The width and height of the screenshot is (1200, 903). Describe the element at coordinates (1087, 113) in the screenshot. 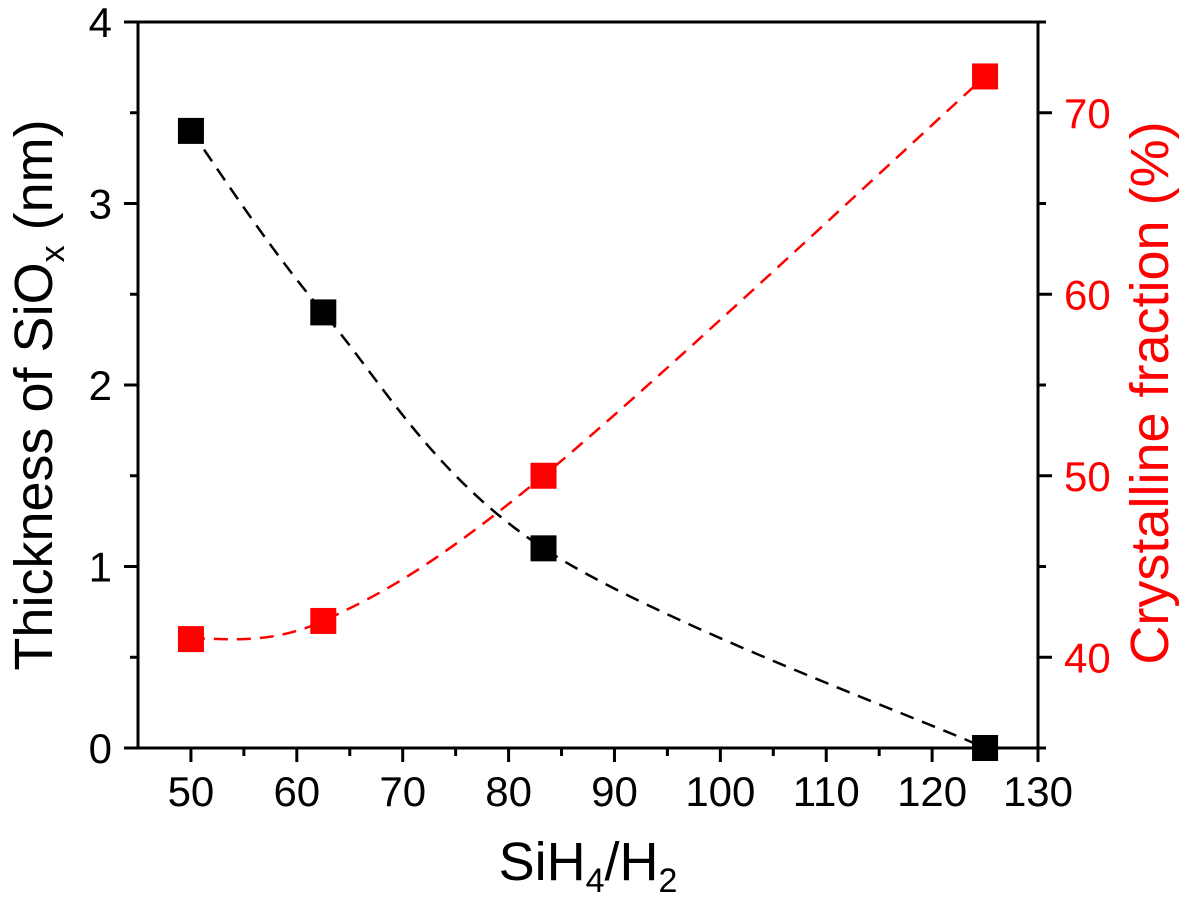

I see `y-right-tick-label: 70` at that location.